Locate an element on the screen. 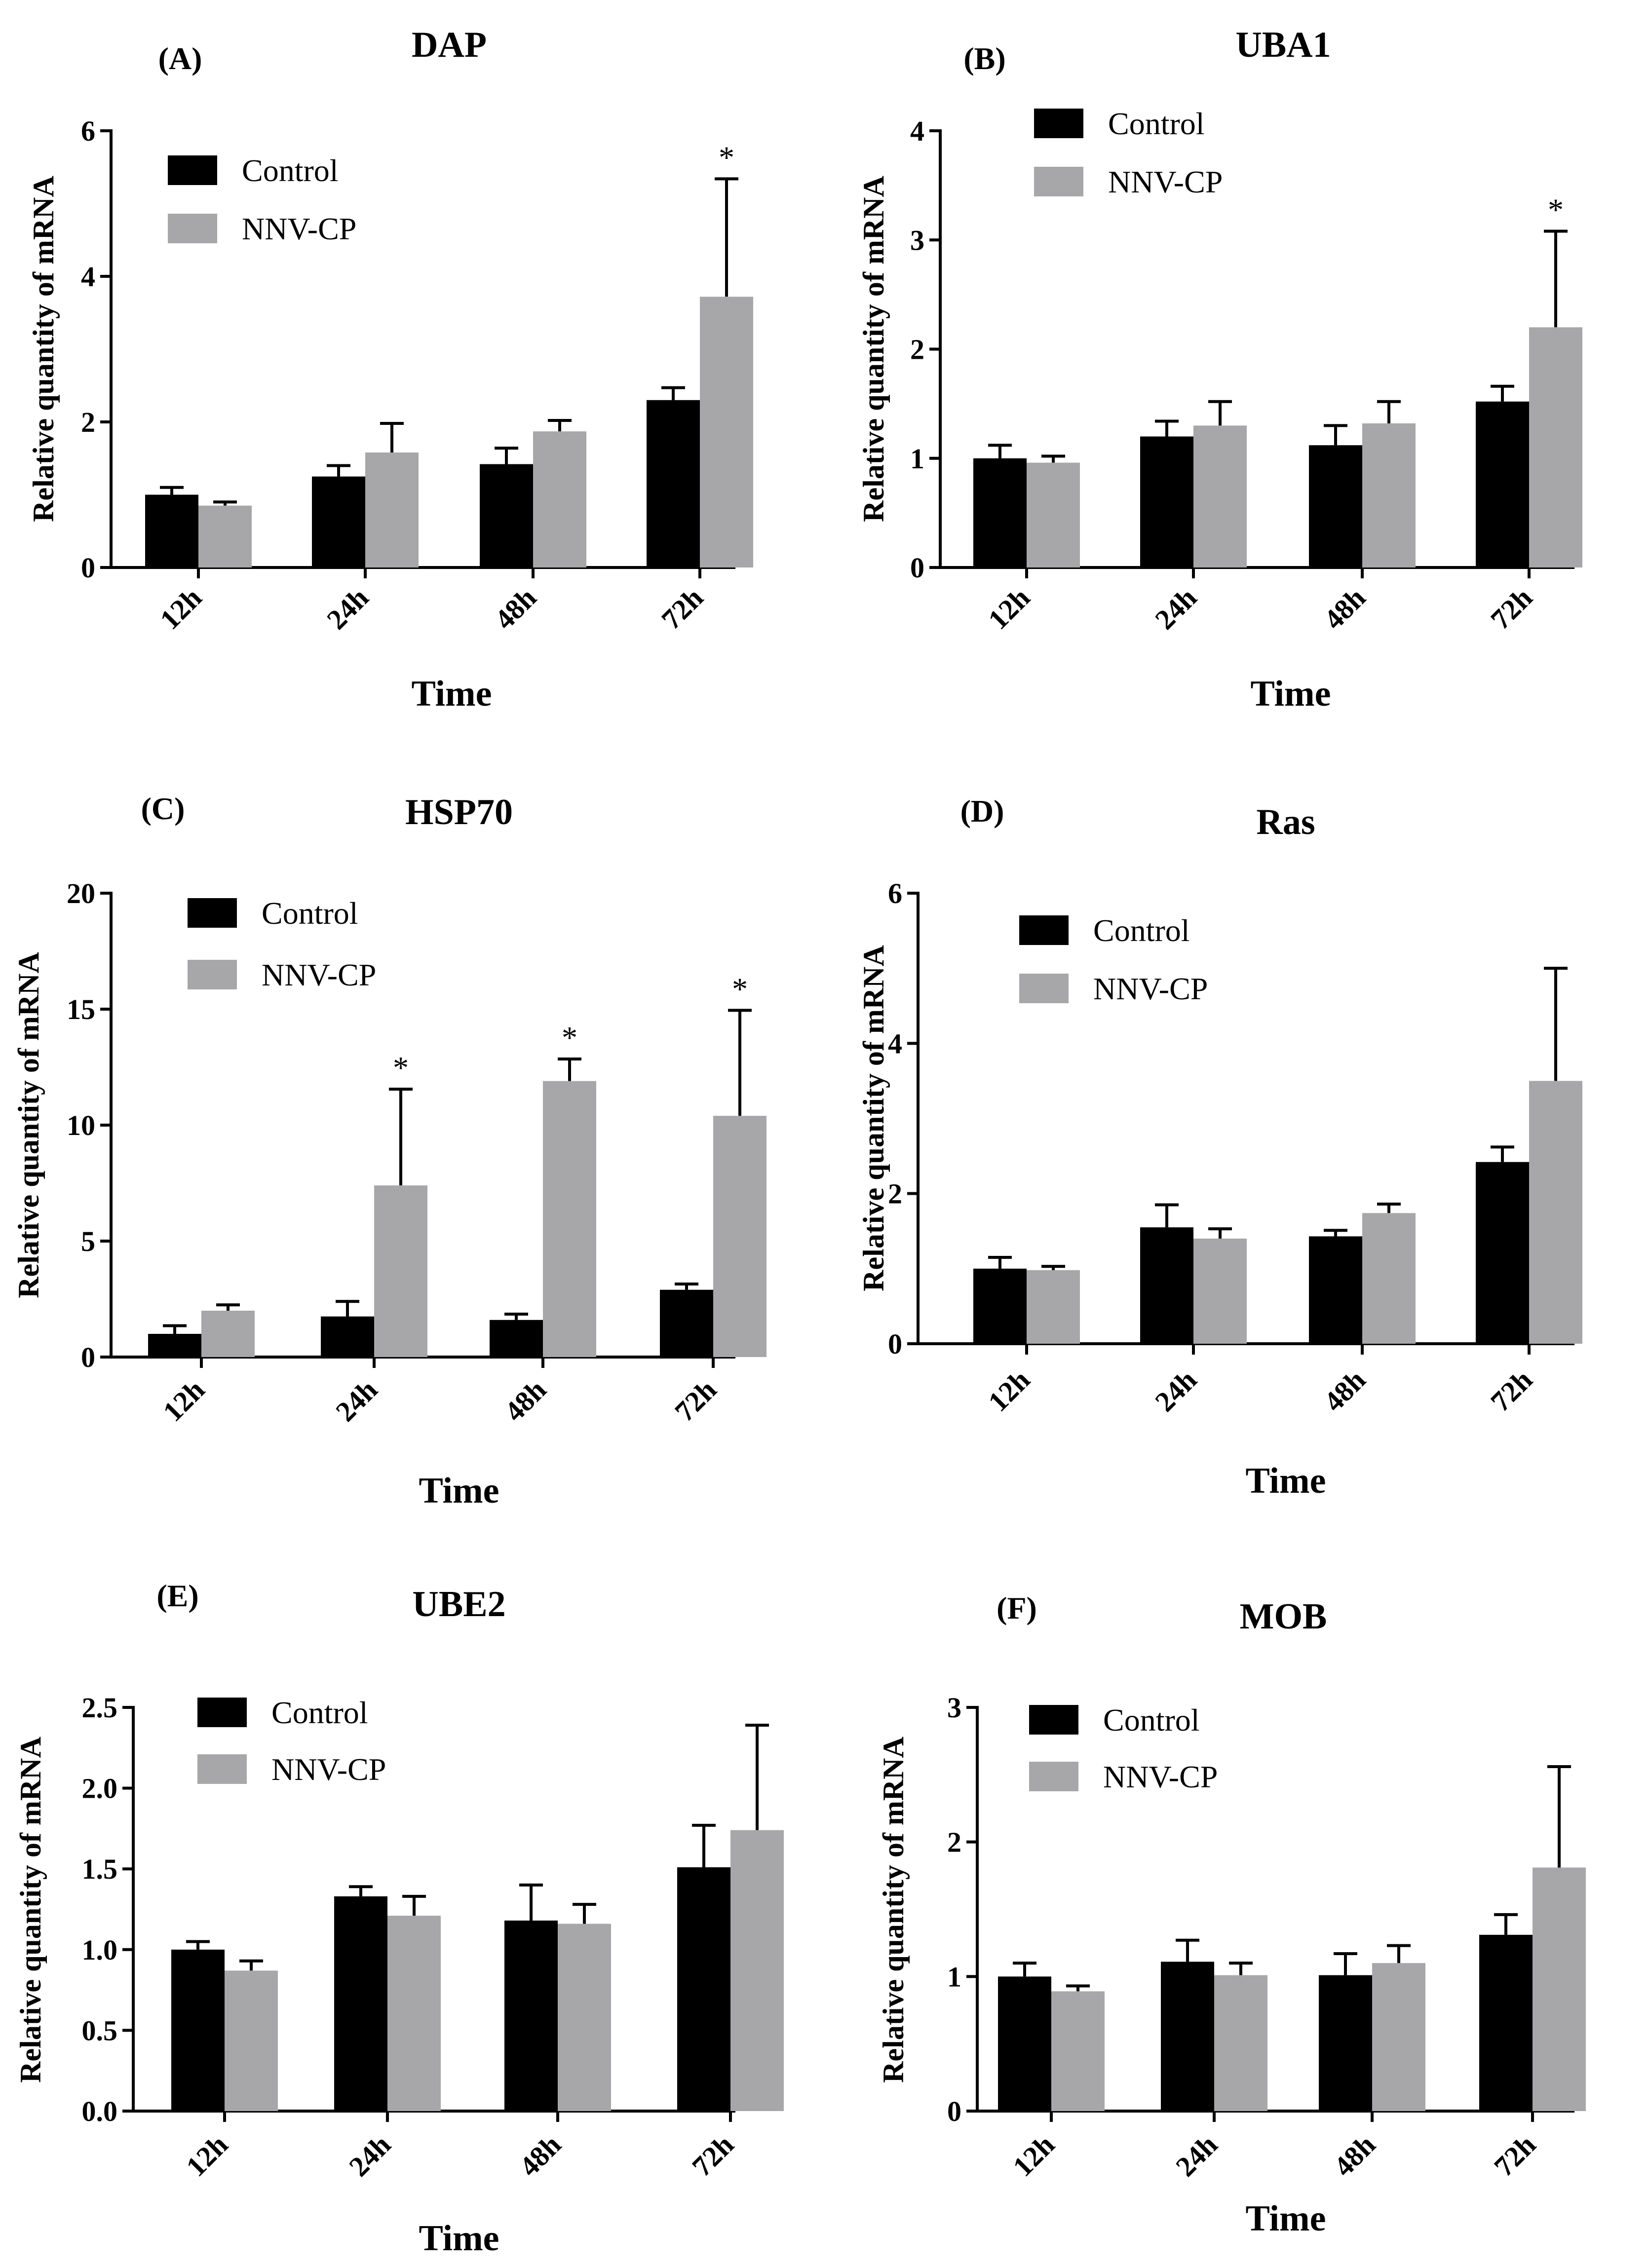 This screenshot has height=2268, width=1649. panel-ube2-nnv-cp-bar-12h is located at coordinates (251, 2041).